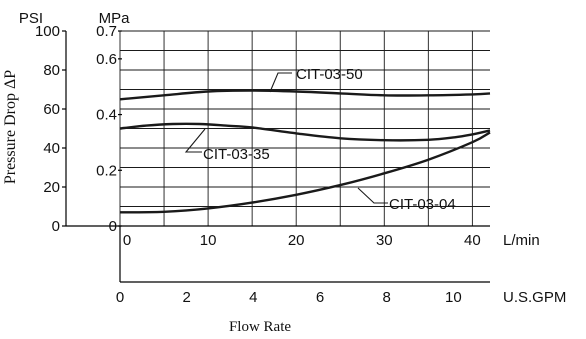  Describe the element at coordinates (50, 129) in the screenshot. I see `psi-tick-labels: 0 20 40 60 80 100` at that location.